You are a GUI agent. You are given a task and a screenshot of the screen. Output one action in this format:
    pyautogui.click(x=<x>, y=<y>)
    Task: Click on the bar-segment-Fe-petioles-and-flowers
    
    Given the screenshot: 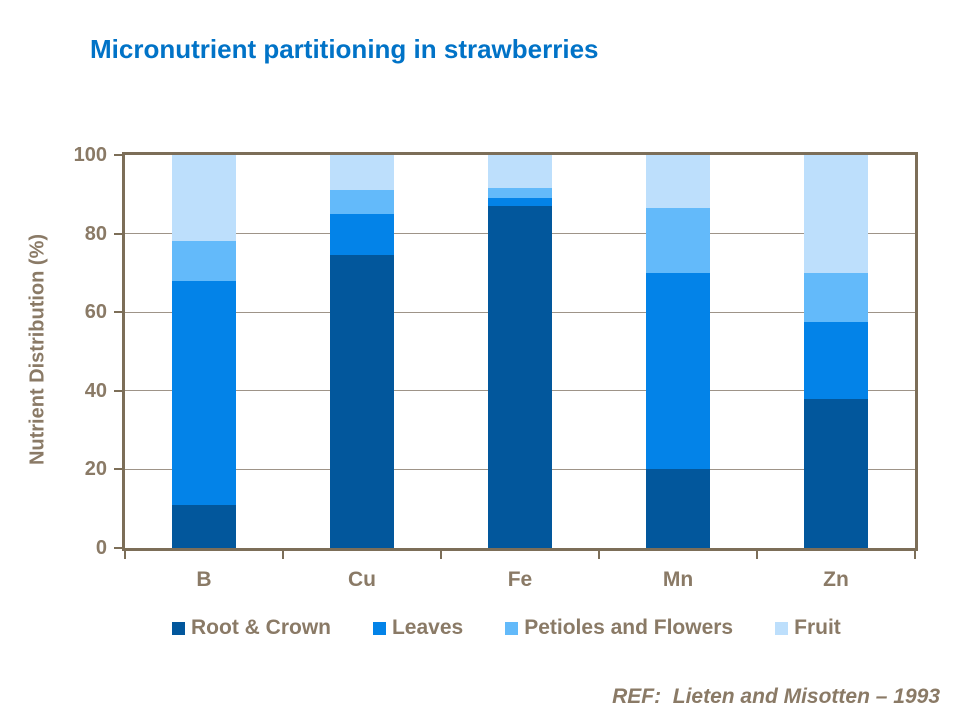 What is the action you would take?
    pyautogui.click(x=520, y=193)
    